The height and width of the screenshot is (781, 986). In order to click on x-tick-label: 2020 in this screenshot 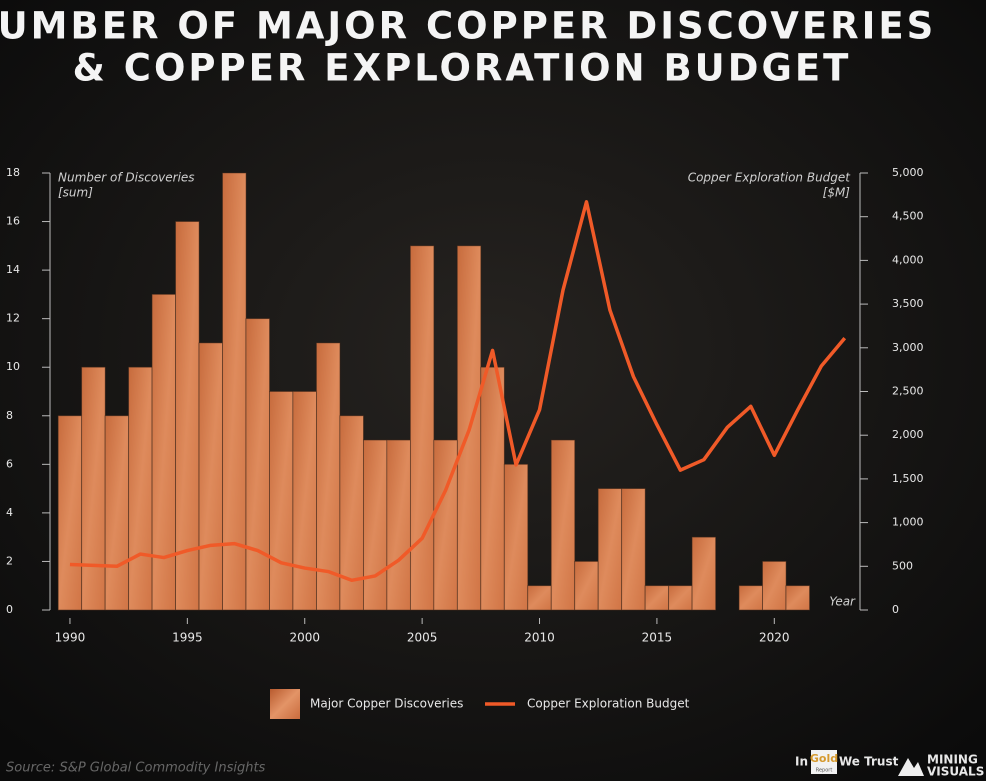, I will do `click(774, 638)`.